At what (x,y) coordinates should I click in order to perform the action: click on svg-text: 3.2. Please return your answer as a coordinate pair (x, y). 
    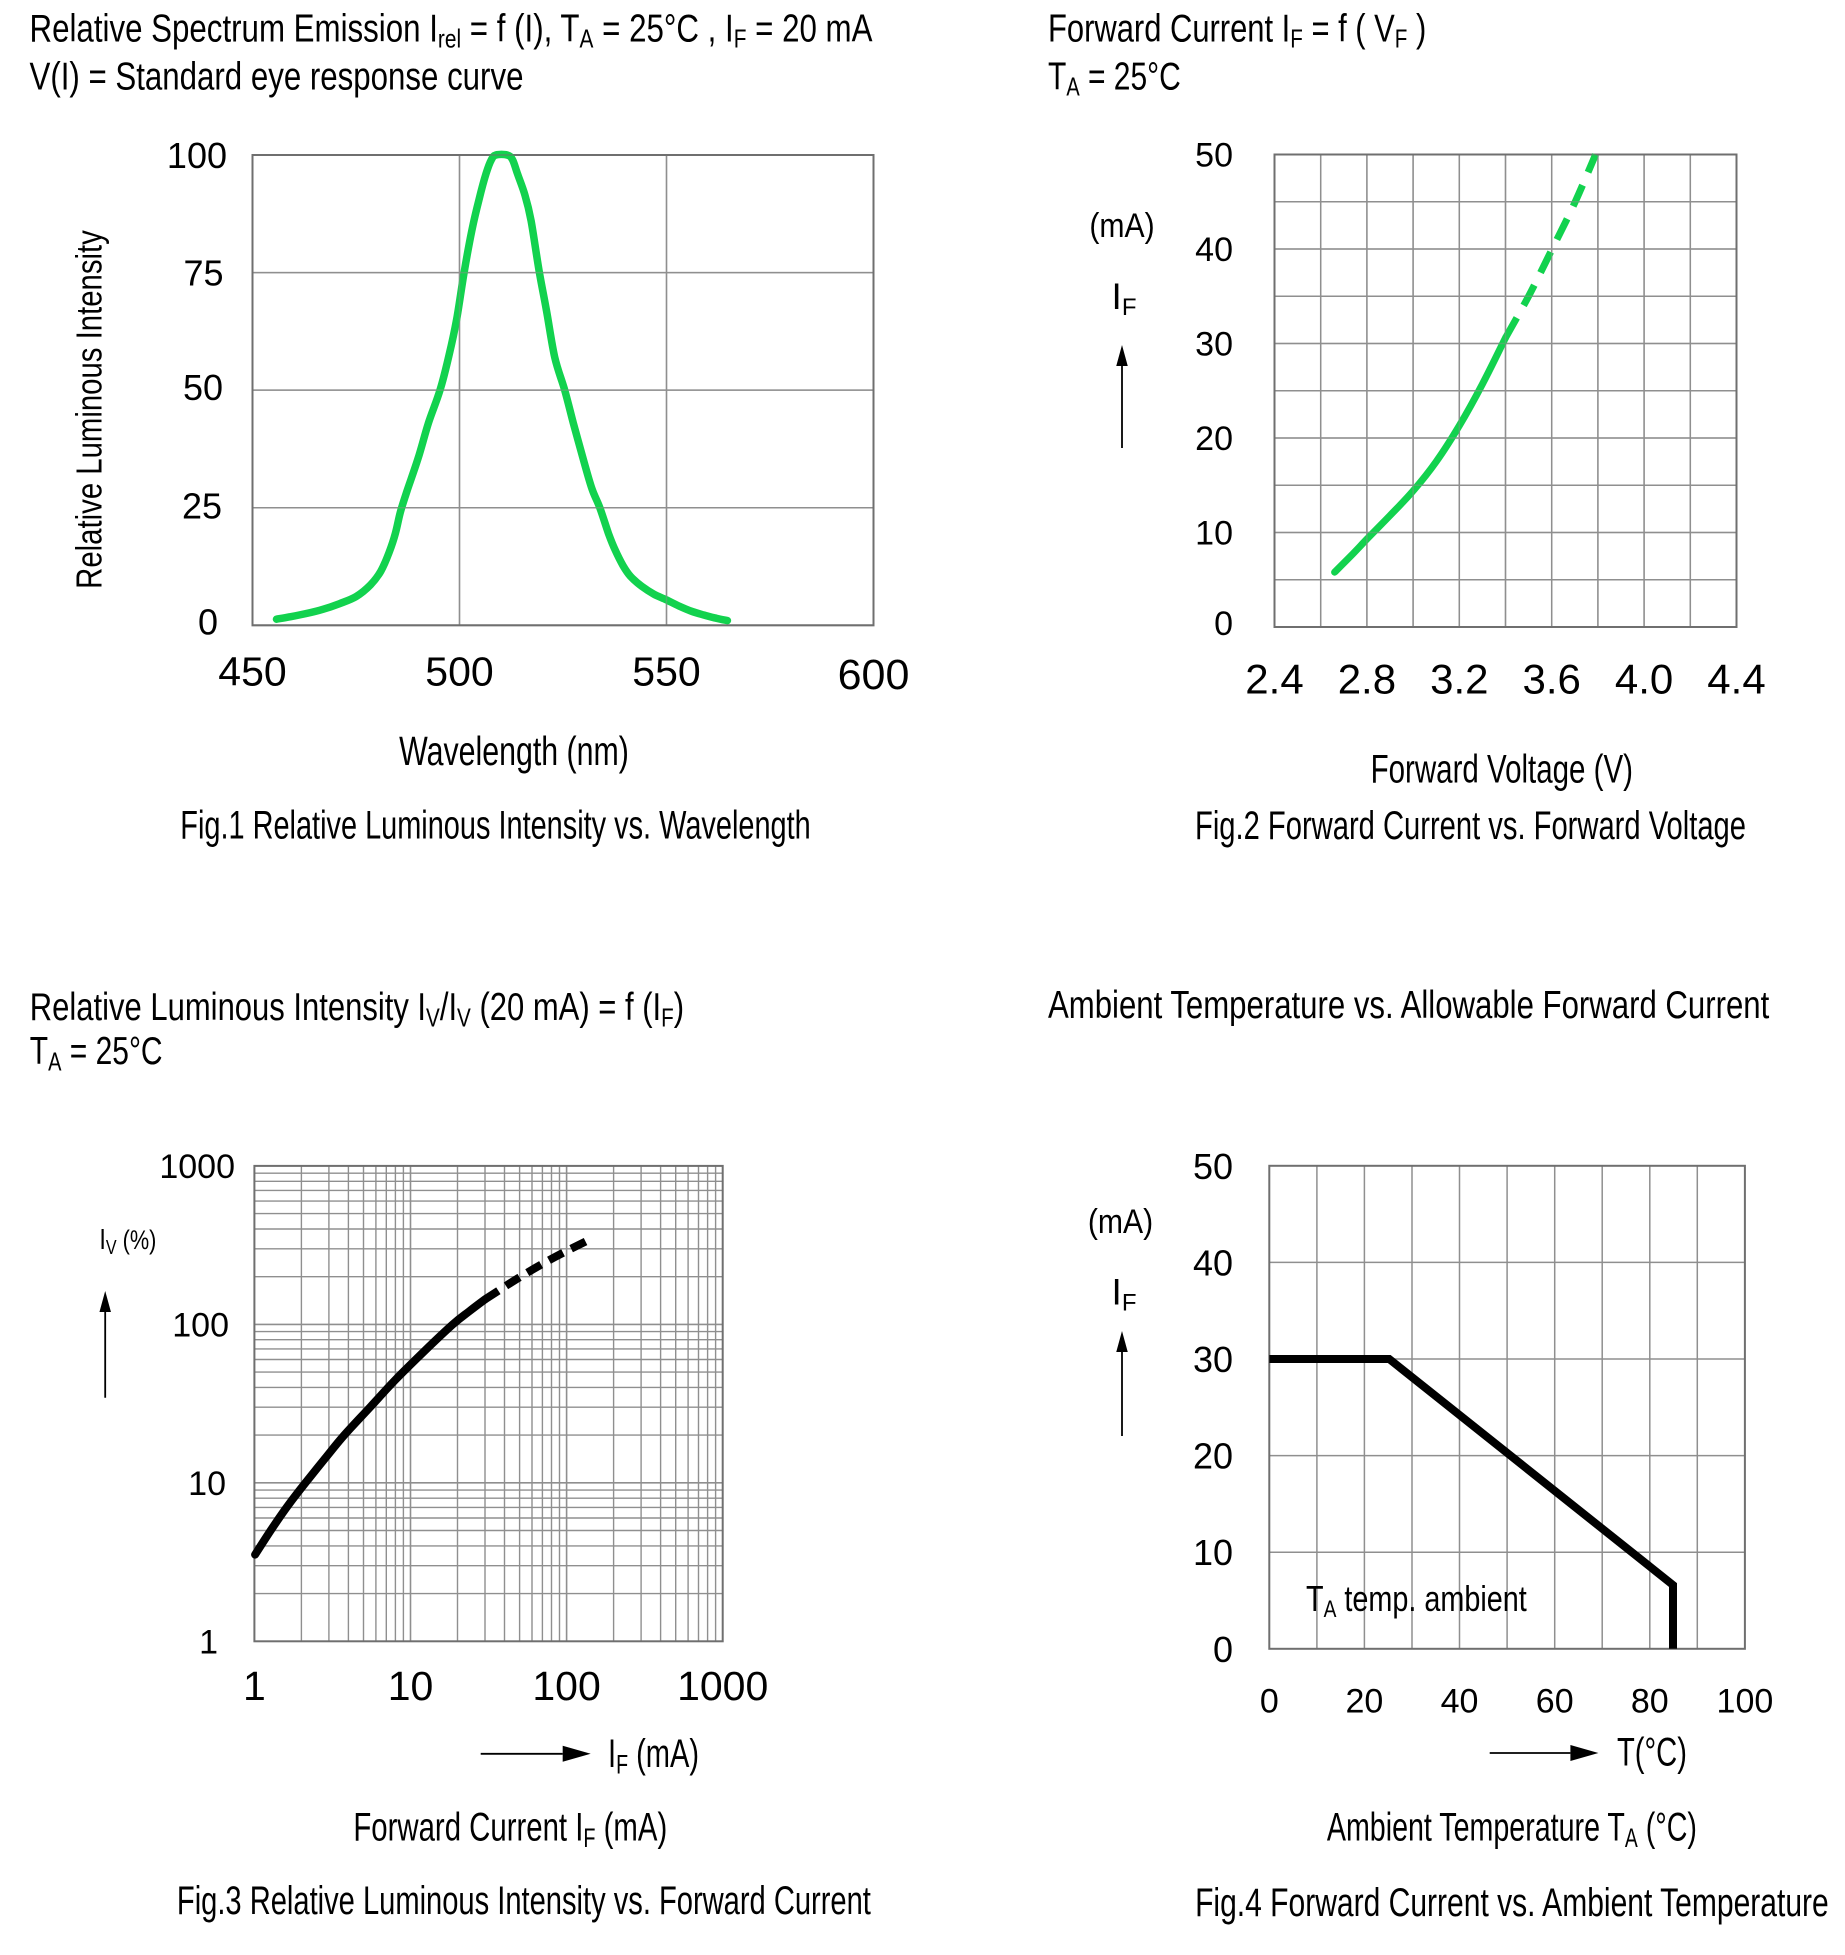
    Looking at the image, I should click on (1459, 679).